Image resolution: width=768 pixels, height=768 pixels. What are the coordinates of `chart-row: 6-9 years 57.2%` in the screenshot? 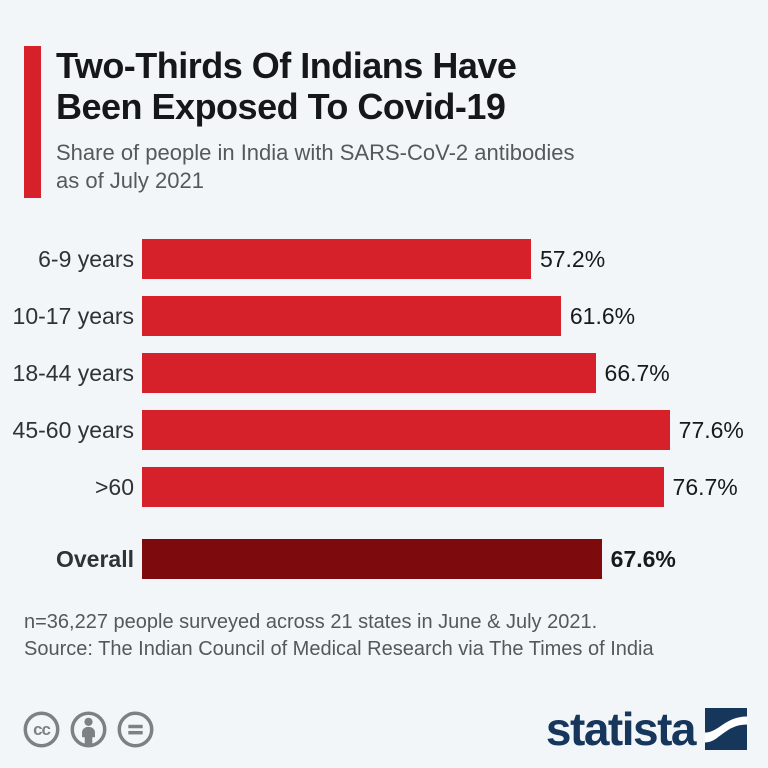 It's located at (384, 259).